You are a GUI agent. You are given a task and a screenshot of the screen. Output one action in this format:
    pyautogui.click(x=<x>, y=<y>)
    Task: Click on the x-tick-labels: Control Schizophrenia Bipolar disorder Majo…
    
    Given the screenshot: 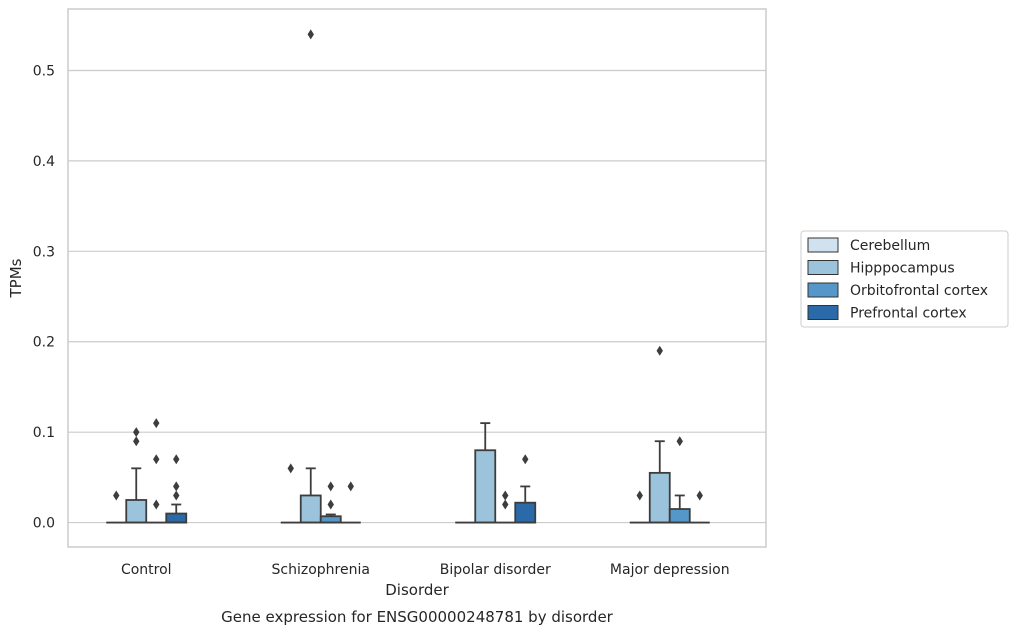 What is the action you would take?
    pyautogui.click(x=425, y=570)
    